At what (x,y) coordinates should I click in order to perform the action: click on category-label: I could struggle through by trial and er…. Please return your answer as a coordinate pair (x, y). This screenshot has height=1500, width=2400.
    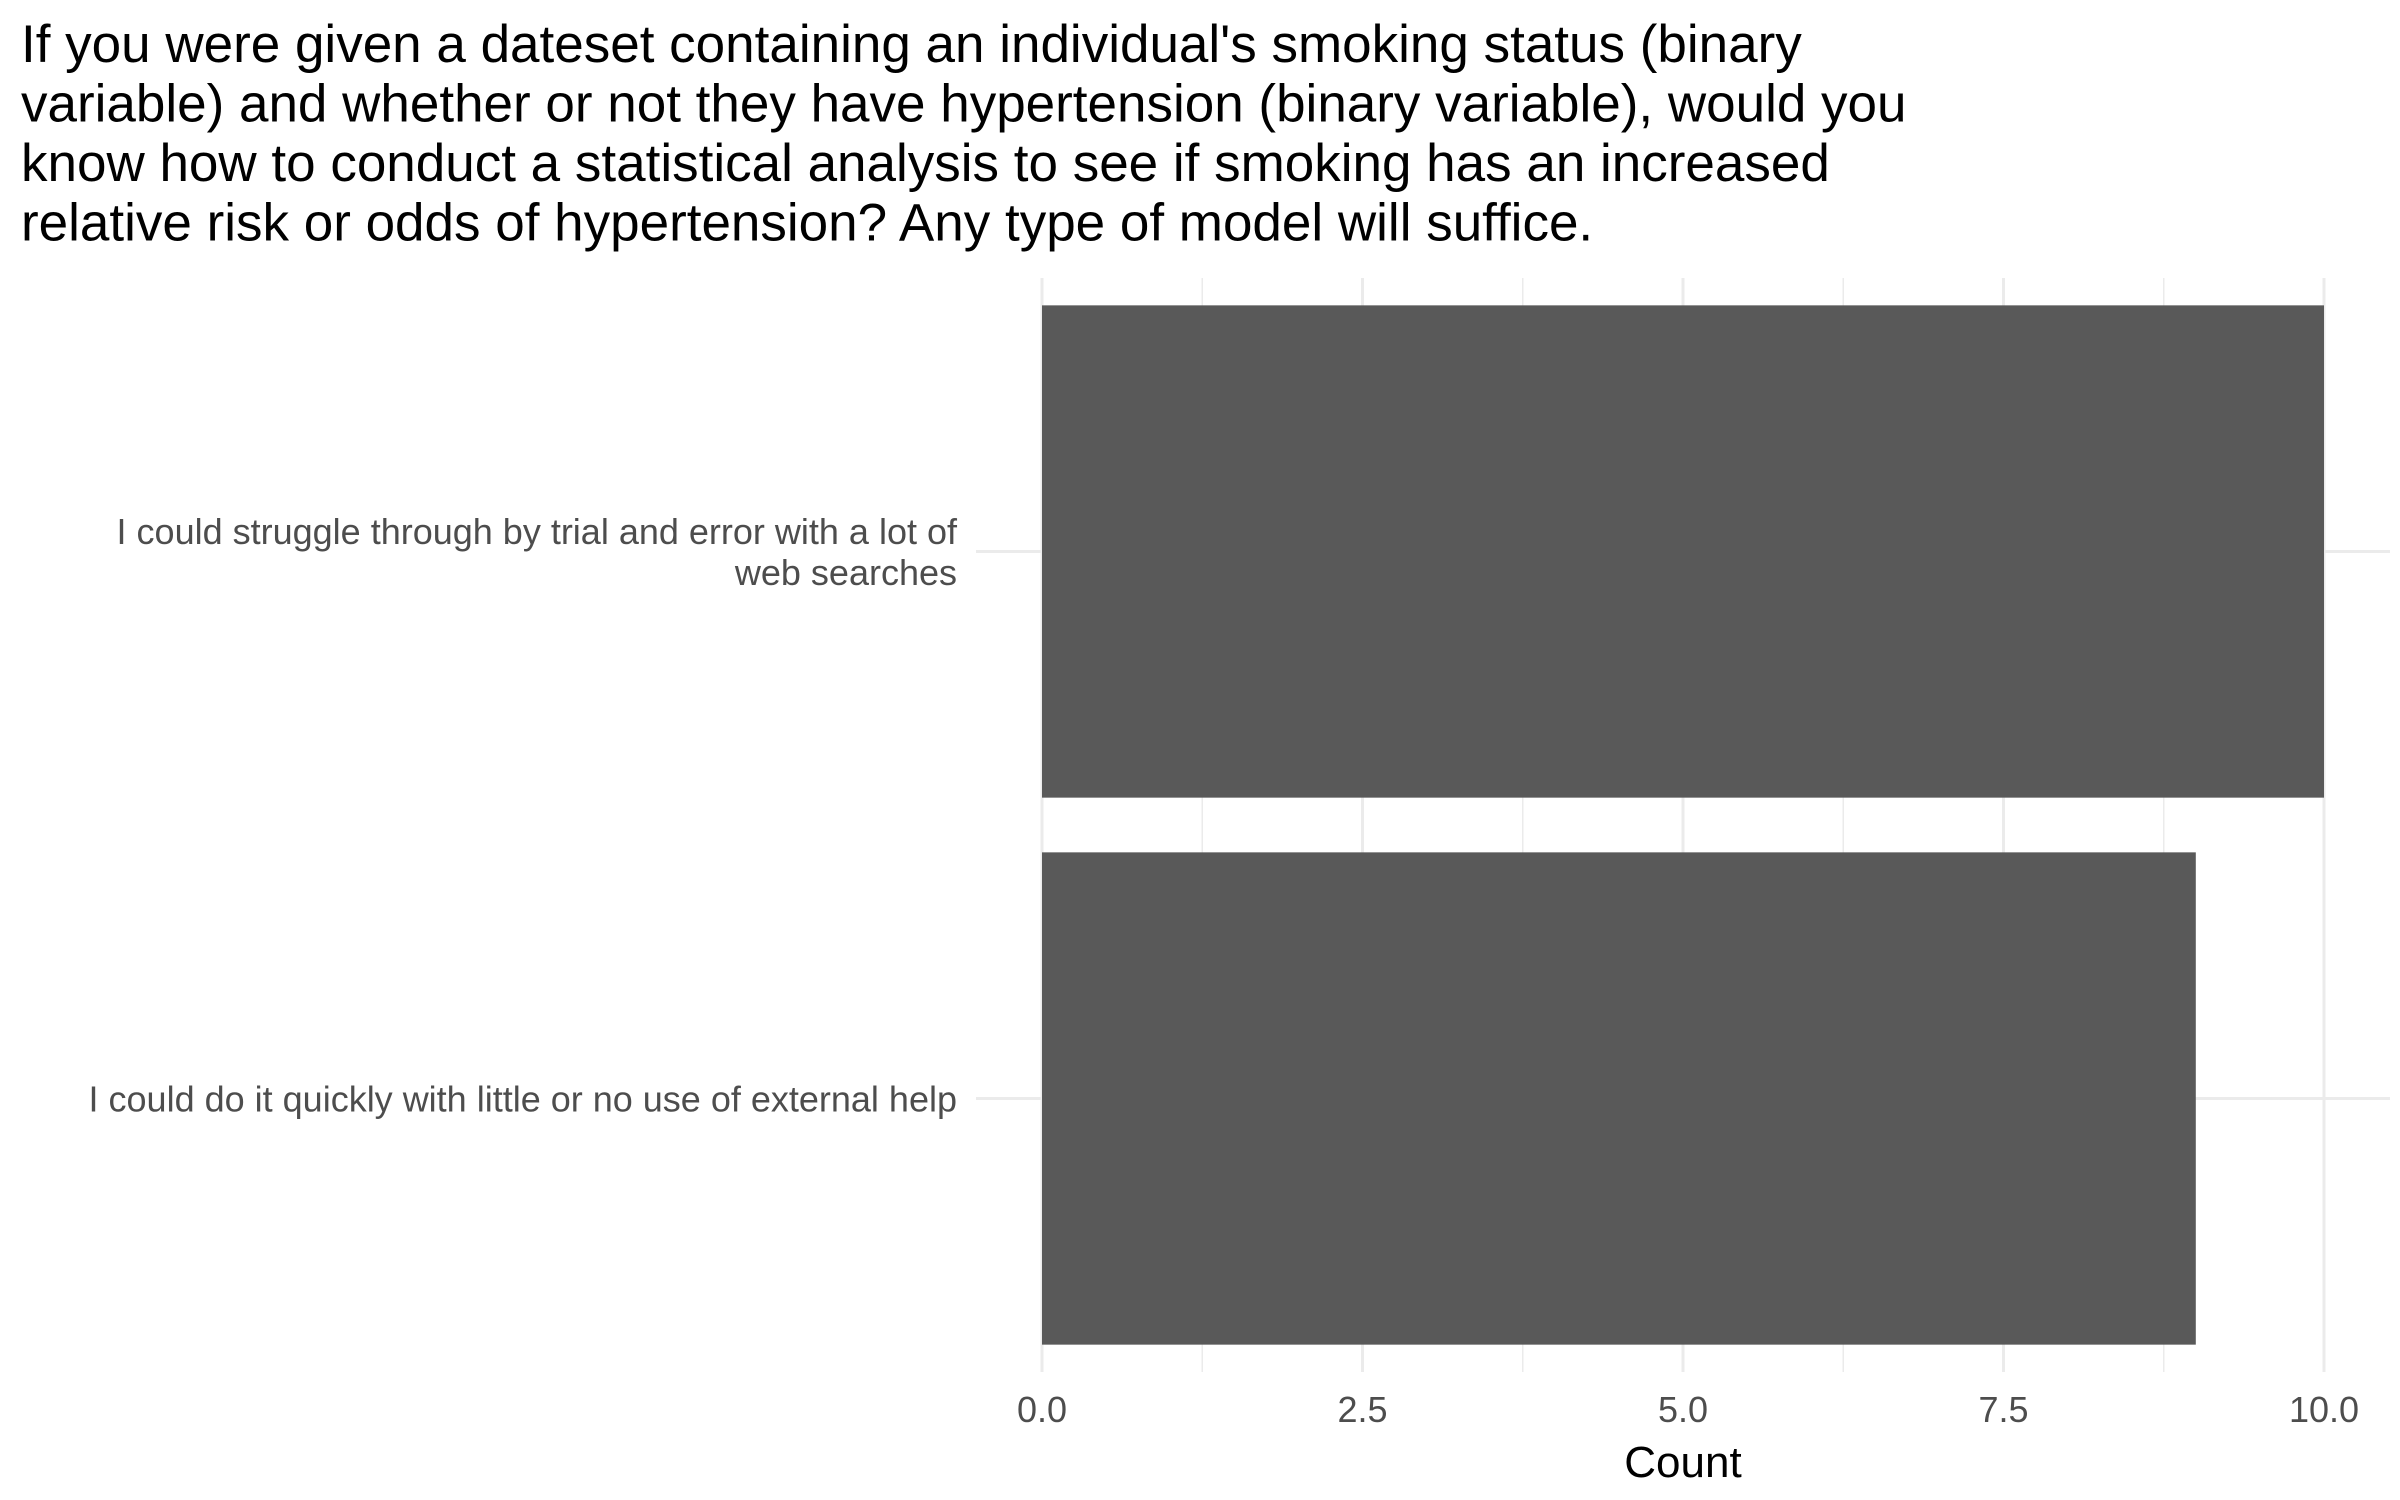
    Looking at the image, I should click on (537, 531).